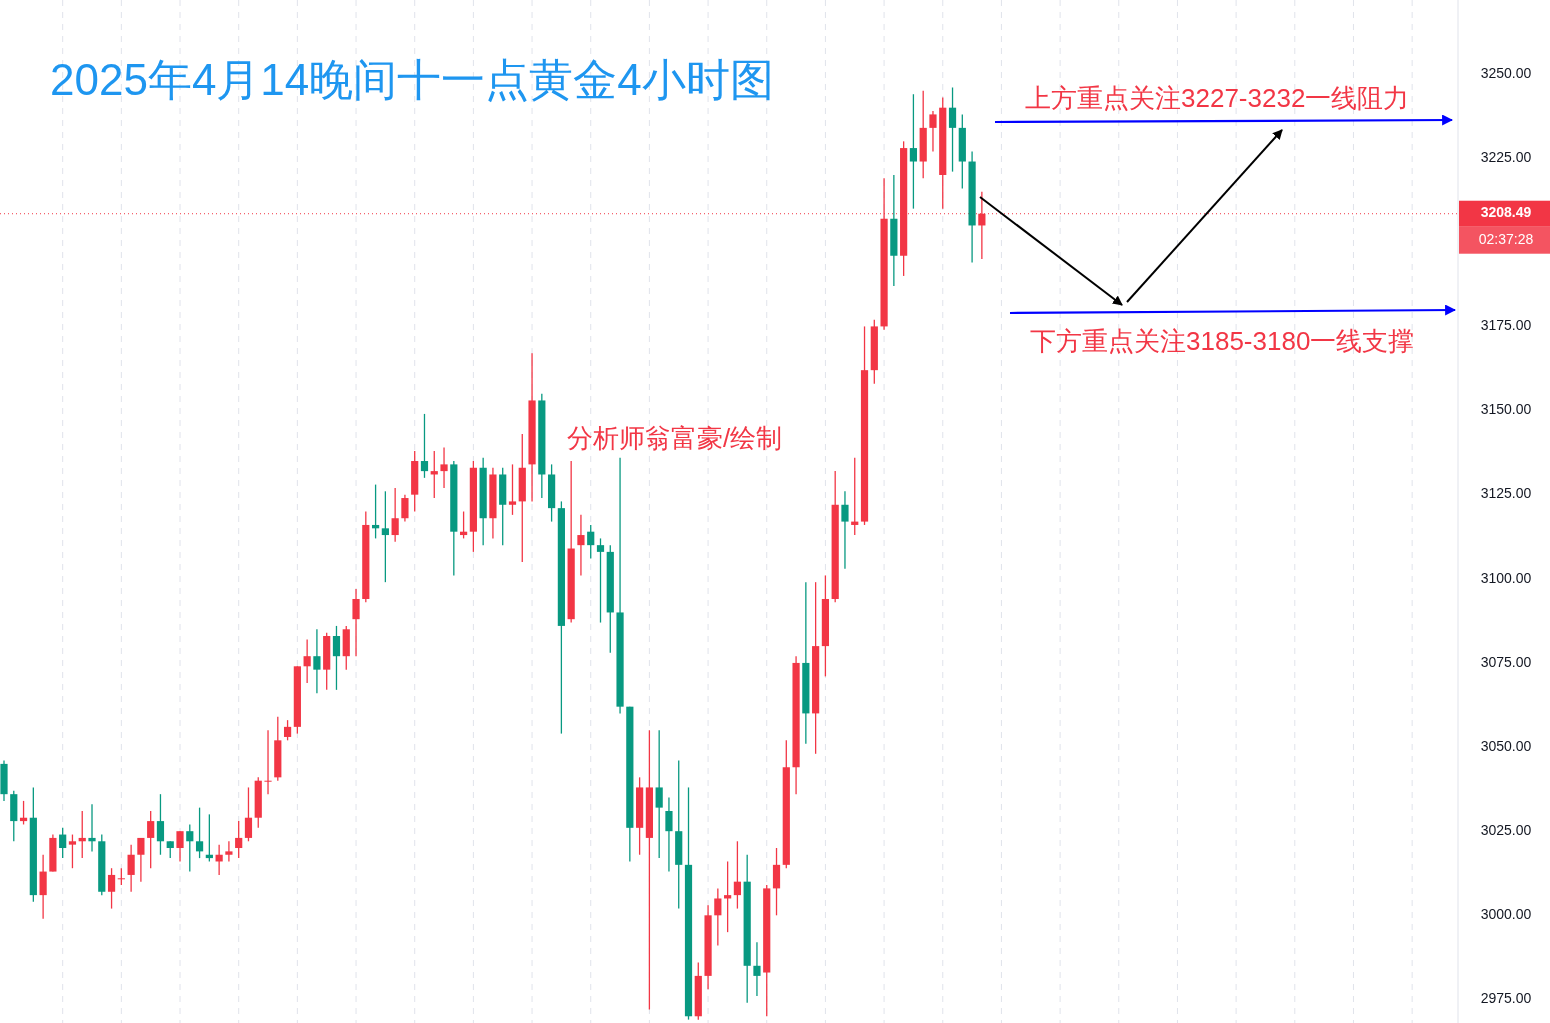 The height and width of the screenshot is (1023, 1550). I want to click on y-tick-label: 3000.00, so click(1506, 914).